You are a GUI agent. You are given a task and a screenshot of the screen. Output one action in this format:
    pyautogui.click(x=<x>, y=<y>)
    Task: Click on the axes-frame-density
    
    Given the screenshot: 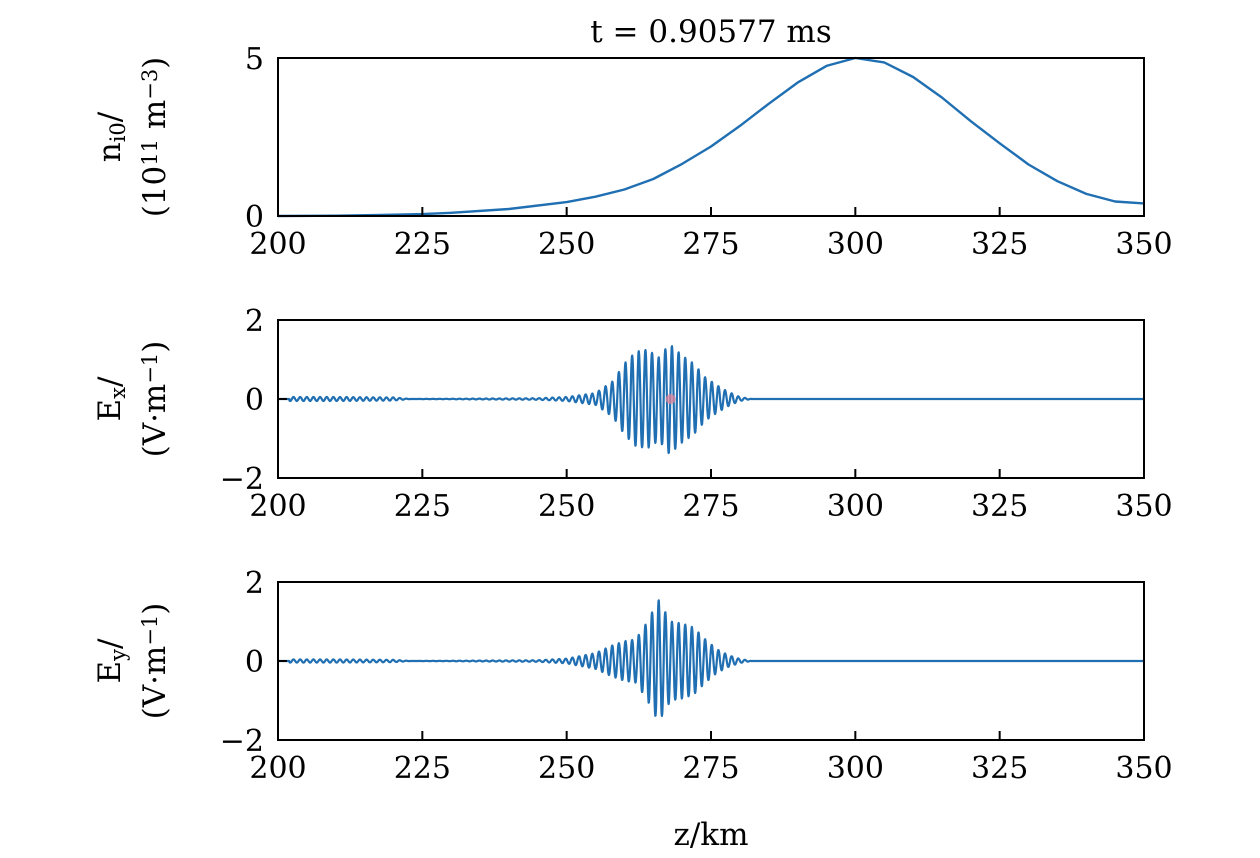 What is the action you would take?
    pyautogui.click(x=711, y=137)
    